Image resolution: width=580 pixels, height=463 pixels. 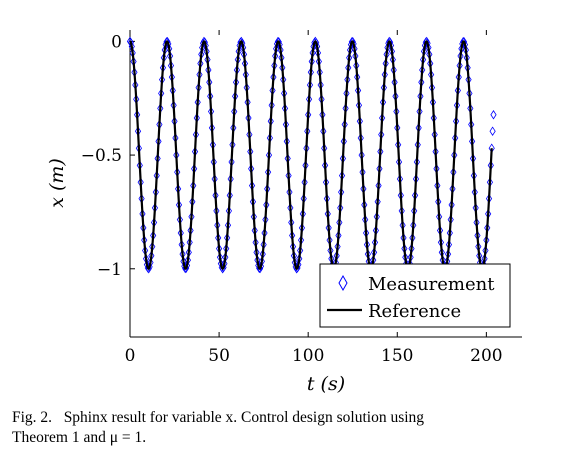 What do you see at coordinates (219, 356) in the screenshot?
I see `x-tick-label: 50` at bounding box center [219, 356].